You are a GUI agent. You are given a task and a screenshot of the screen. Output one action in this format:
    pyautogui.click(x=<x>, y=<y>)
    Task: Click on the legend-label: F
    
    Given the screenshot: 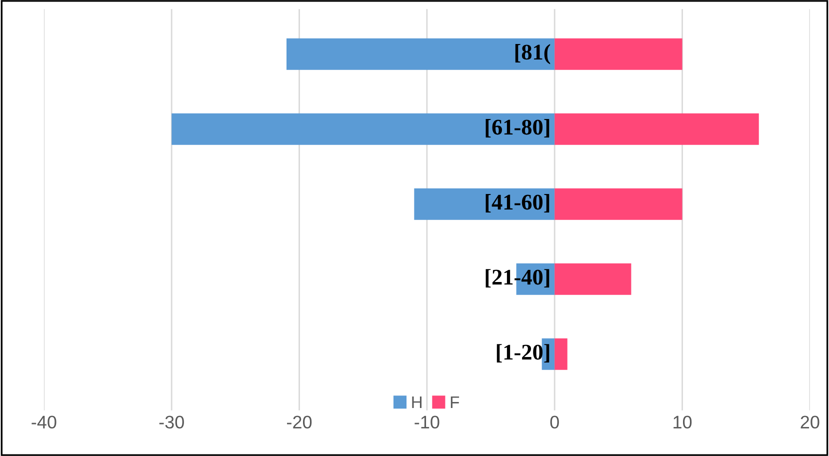 What is the action you would take?
    pyautogui.click(x=455, y=402)
    